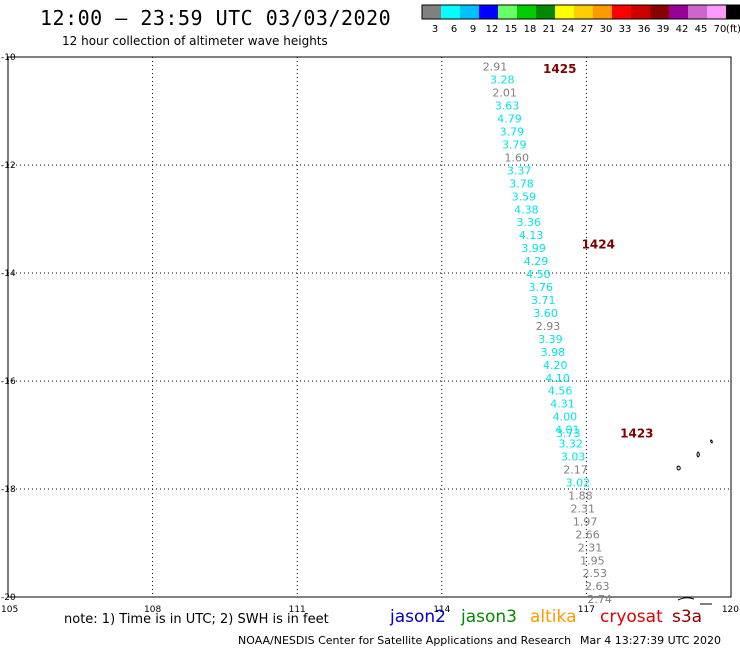 This screenshot has width=740, height=650. What do you see at coordinates (511, 29) in the screenshot?
I see `legend-label: 15` at bounding box center [511, 29].